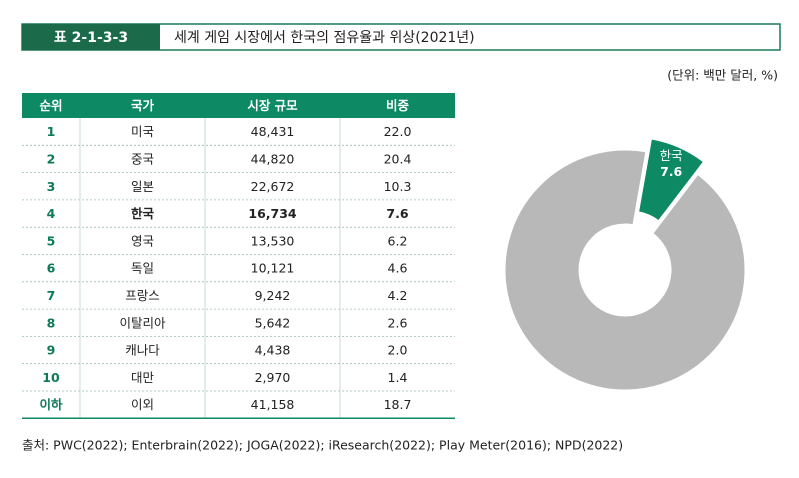  I want to click on slice-label: 한국, so click(671, 155).